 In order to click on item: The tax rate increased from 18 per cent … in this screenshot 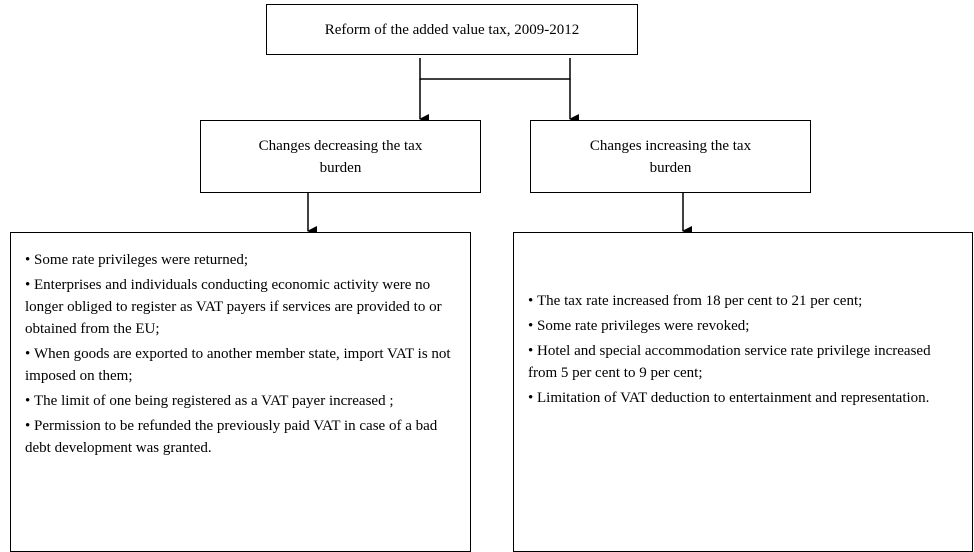, I will do `click(743, 301)`.